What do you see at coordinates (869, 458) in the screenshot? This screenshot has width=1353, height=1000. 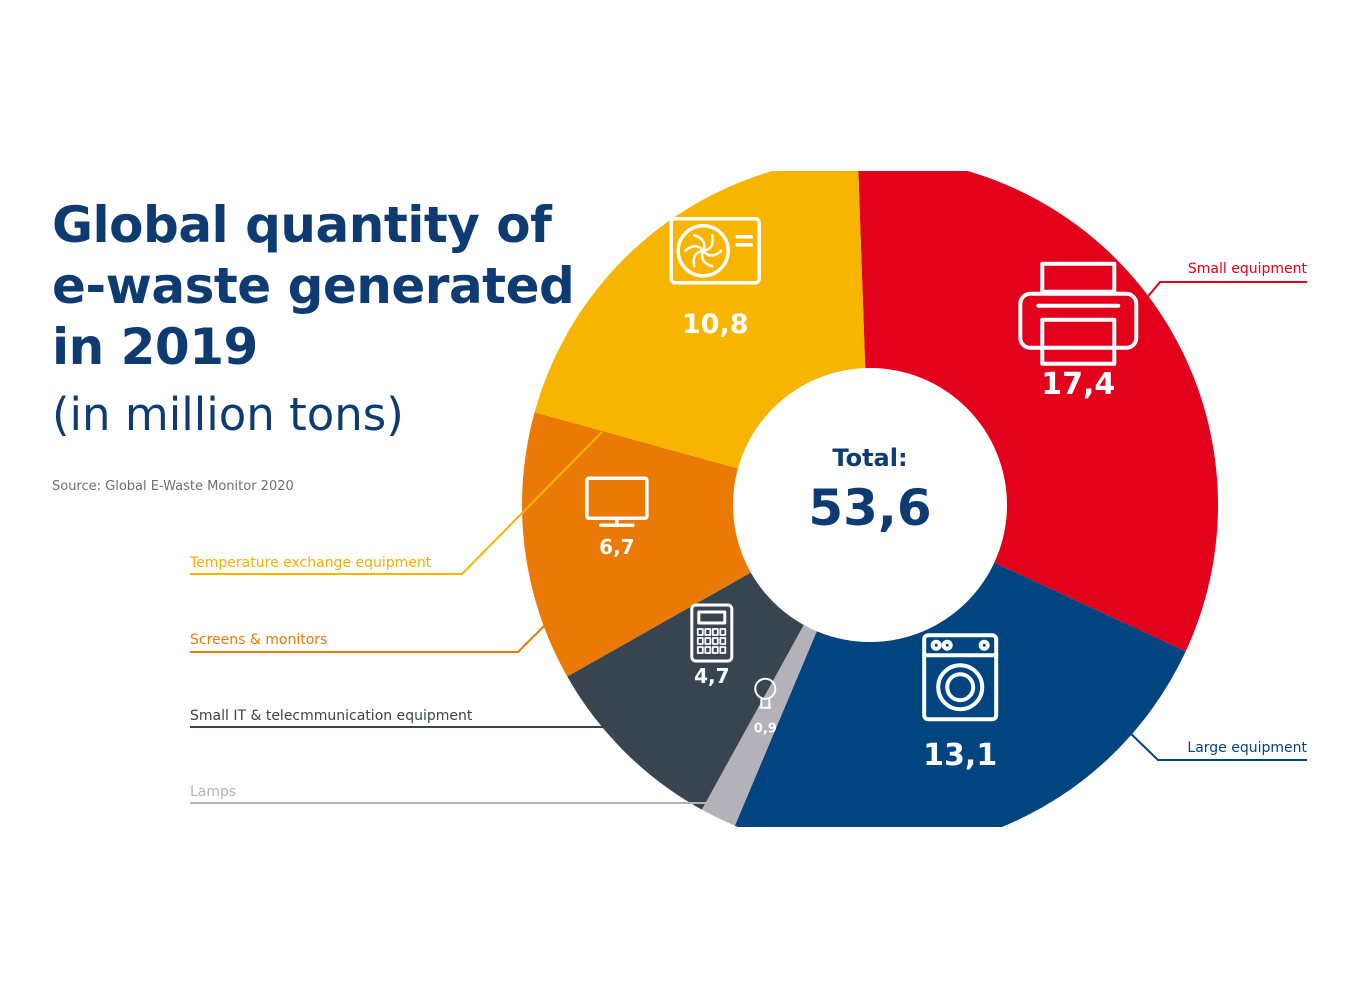 I see `total-label: Total:` at bounding box center [869, 458].